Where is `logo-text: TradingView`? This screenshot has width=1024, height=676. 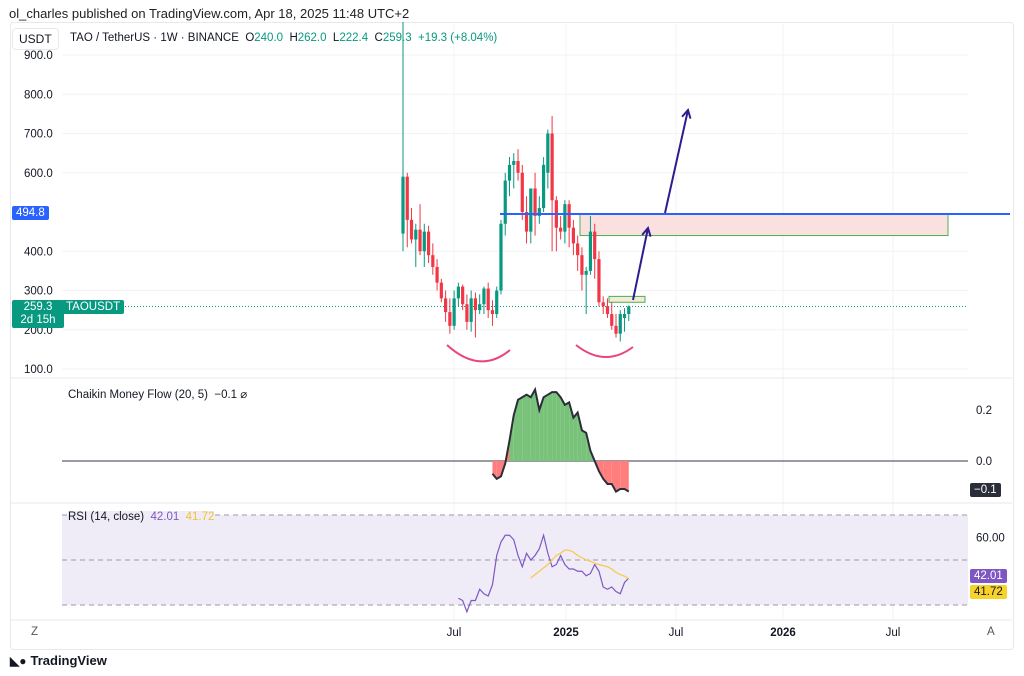
logo-text: TradingView is located at coordinates (68, 660).